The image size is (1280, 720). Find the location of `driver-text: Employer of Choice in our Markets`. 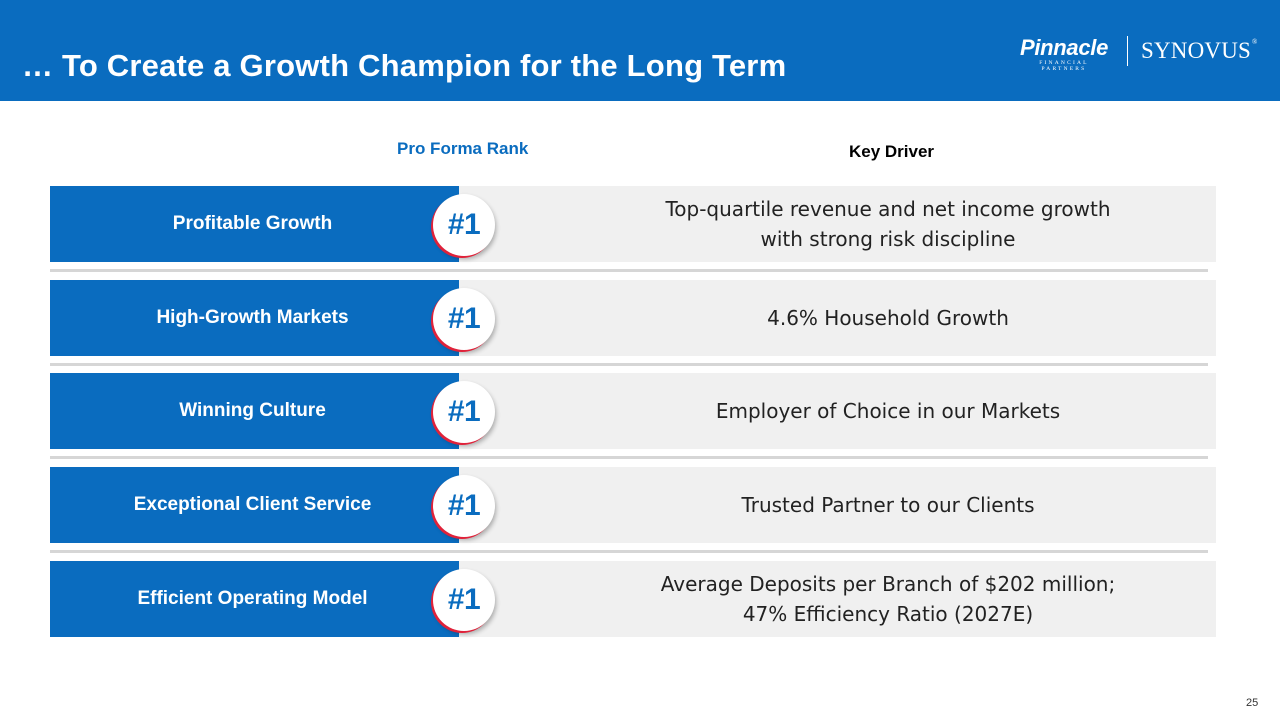

driver-text: Employer of Choice in our Markets is located at coordinates (888, 411).